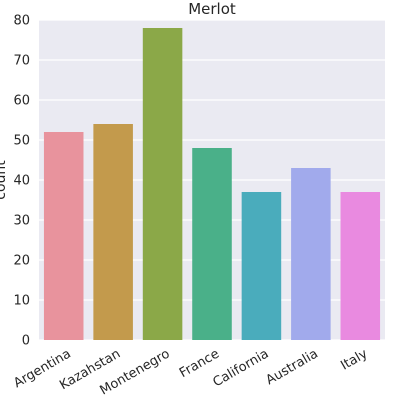 This screenshot has height=400, width=400. What do you see at coordinates (212, 244) in the screenshot?
I see `bar-france` at bounding box center [212, 244].